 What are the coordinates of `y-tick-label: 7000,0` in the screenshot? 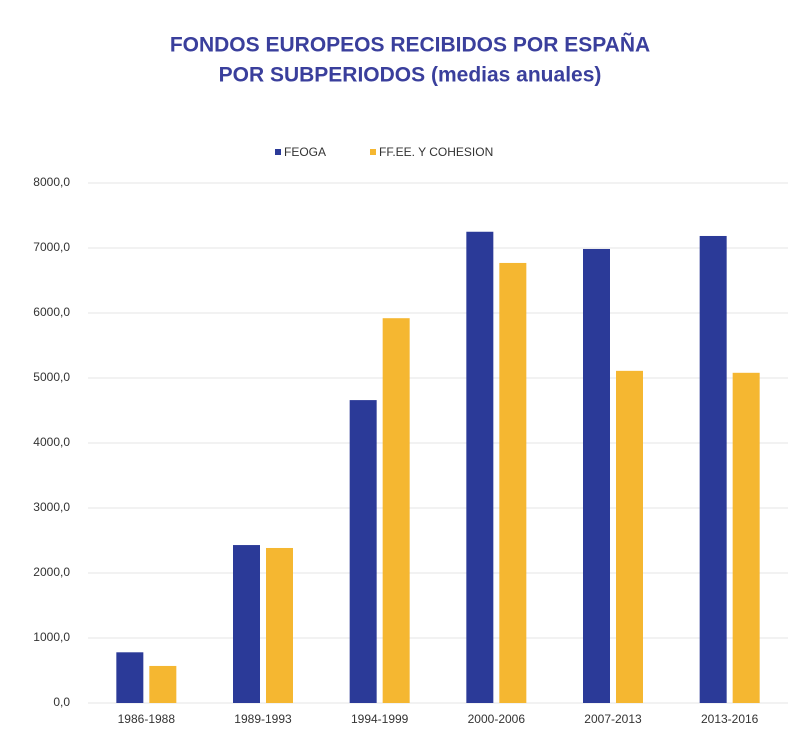 It's located at (51, 247).